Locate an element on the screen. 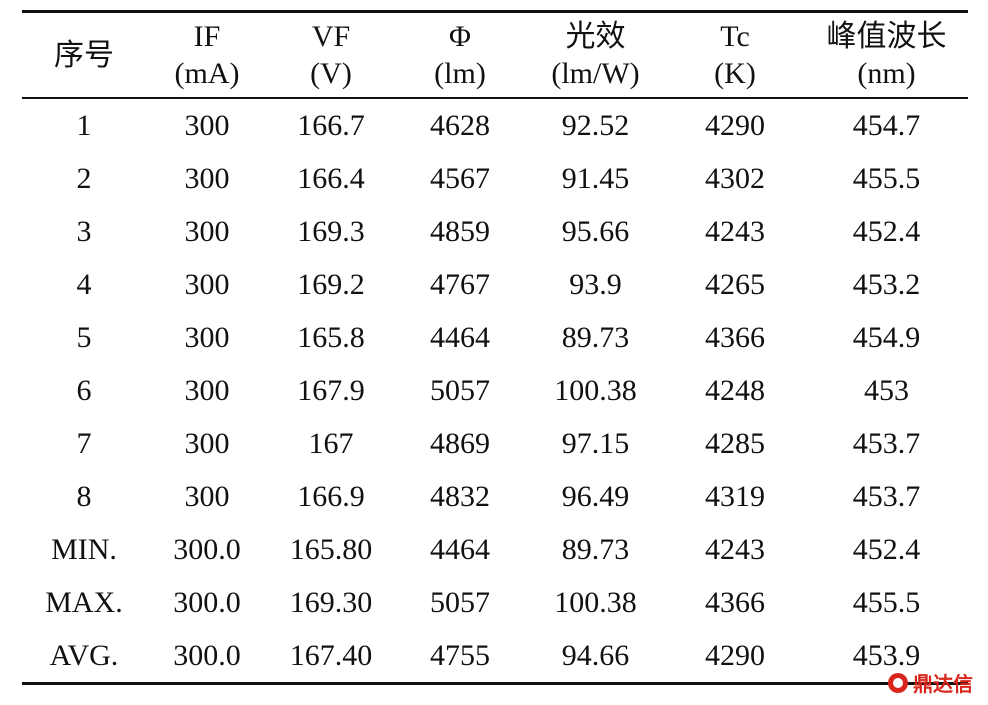  table-cell: 8 is located at coordinates (84, 496).